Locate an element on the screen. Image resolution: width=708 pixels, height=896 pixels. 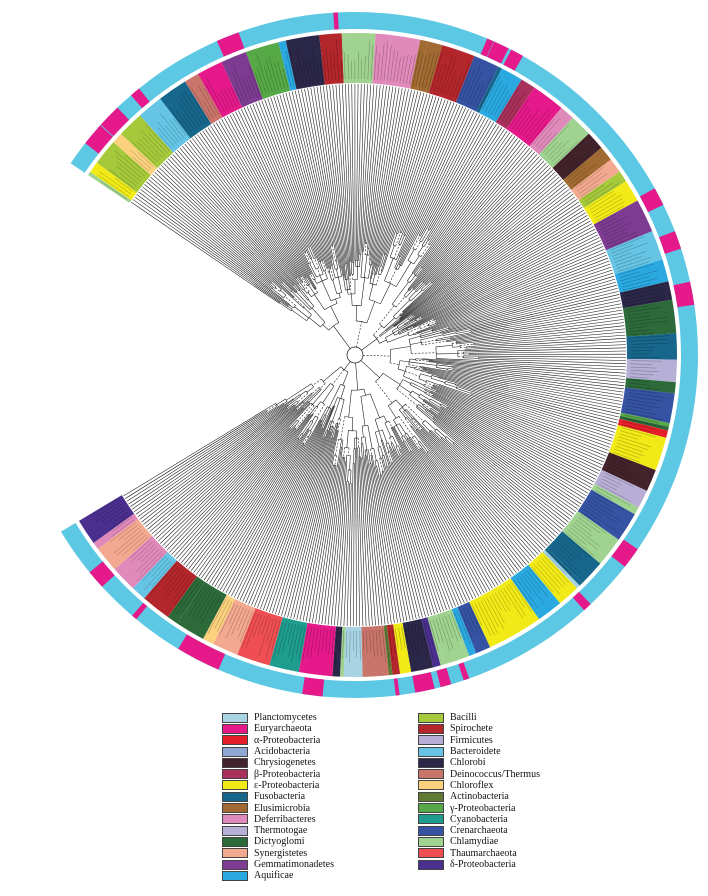
legend-swatch is located at coordinates (235, 808).